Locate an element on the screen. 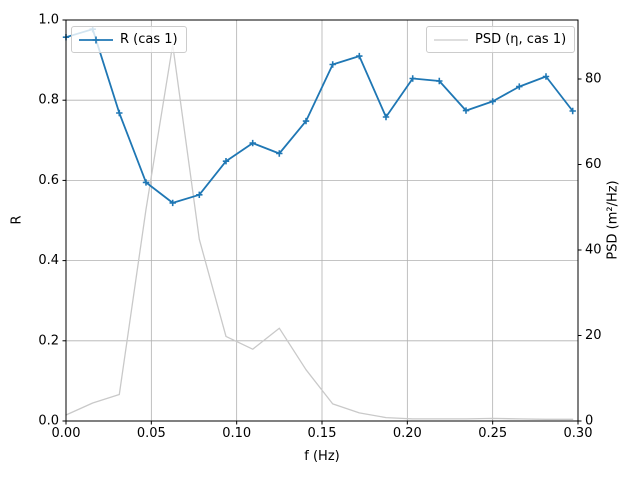 This screenshot has width=640, height=480. x-tick-label: 0.30 is located at coordinates (578, 433).